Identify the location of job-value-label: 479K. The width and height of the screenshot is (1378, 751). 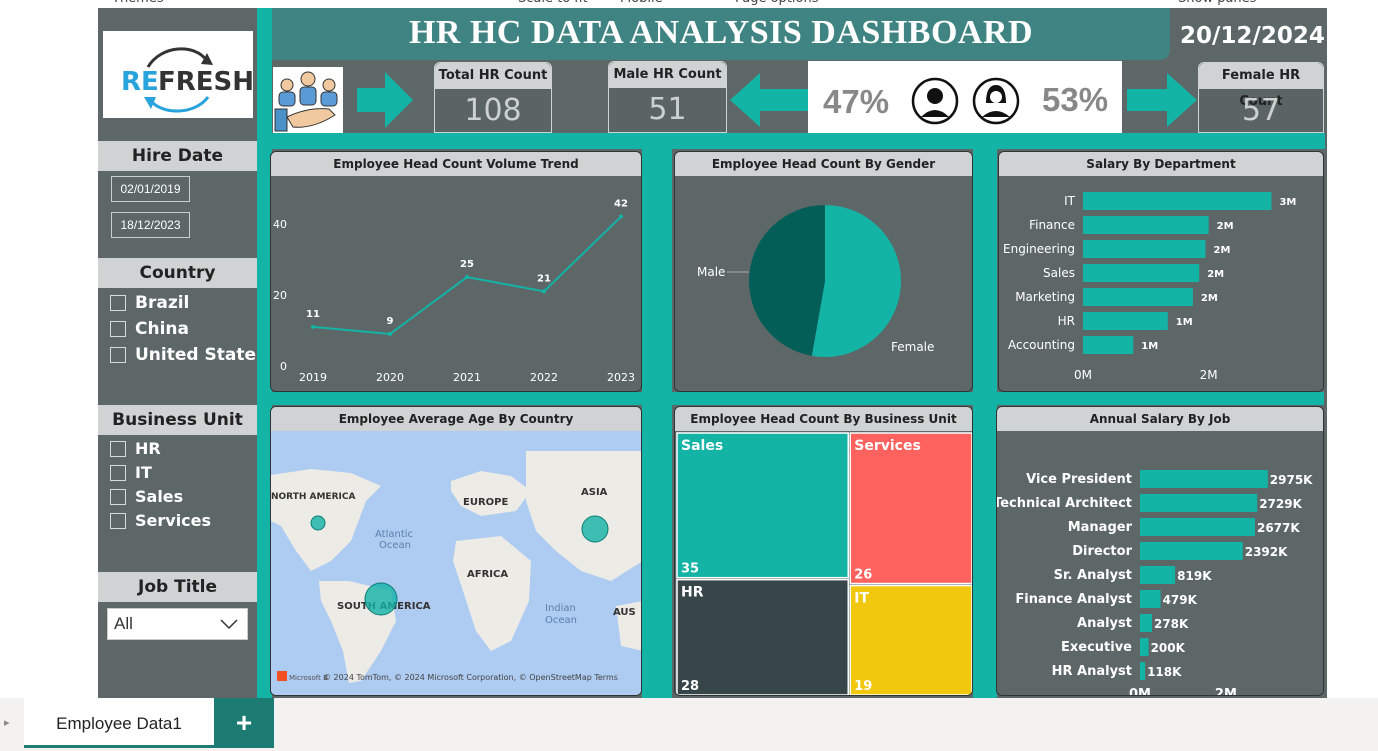
(1180, 600).